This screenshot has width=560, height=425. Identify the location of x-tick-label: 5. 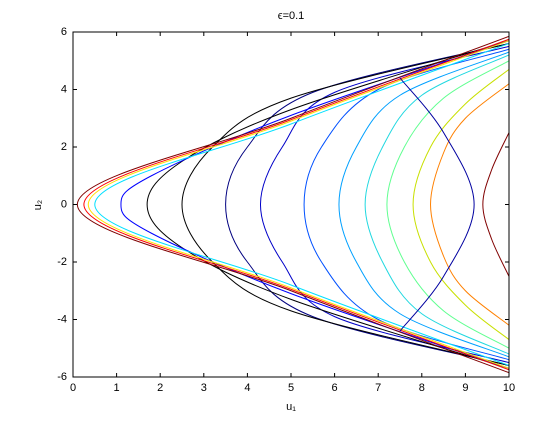
(291, 388).